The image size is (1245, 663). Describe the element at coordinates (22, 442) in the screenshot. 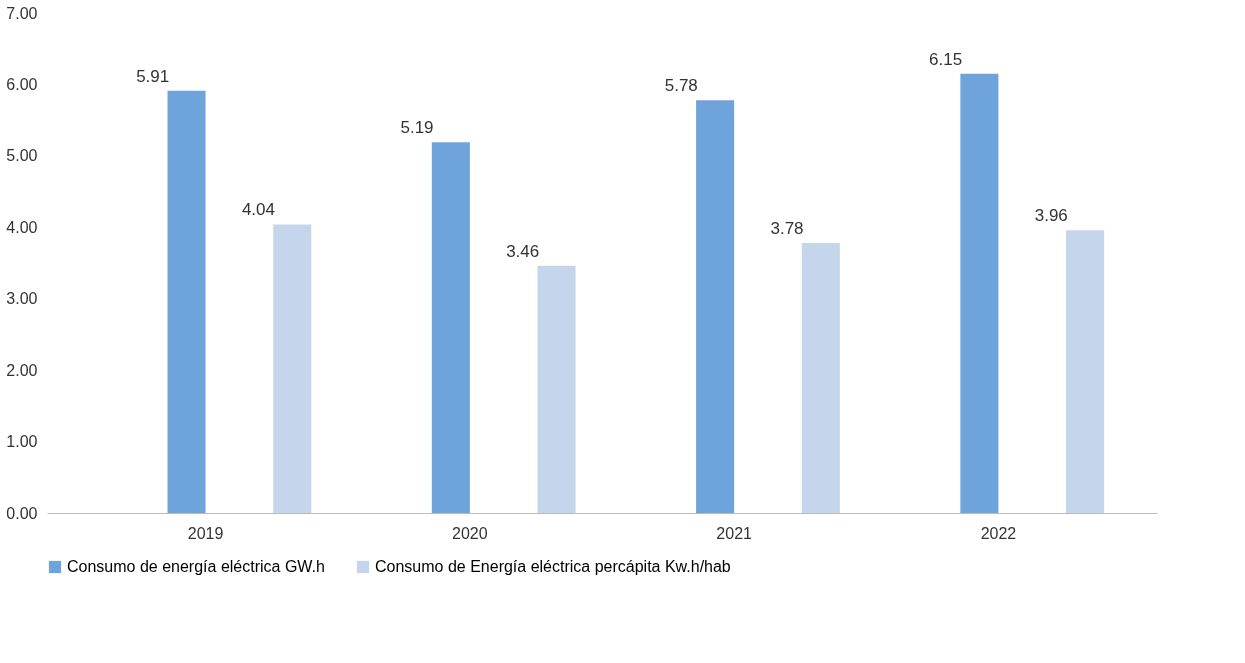

I see `y-tick-label: 1.00` at that location.